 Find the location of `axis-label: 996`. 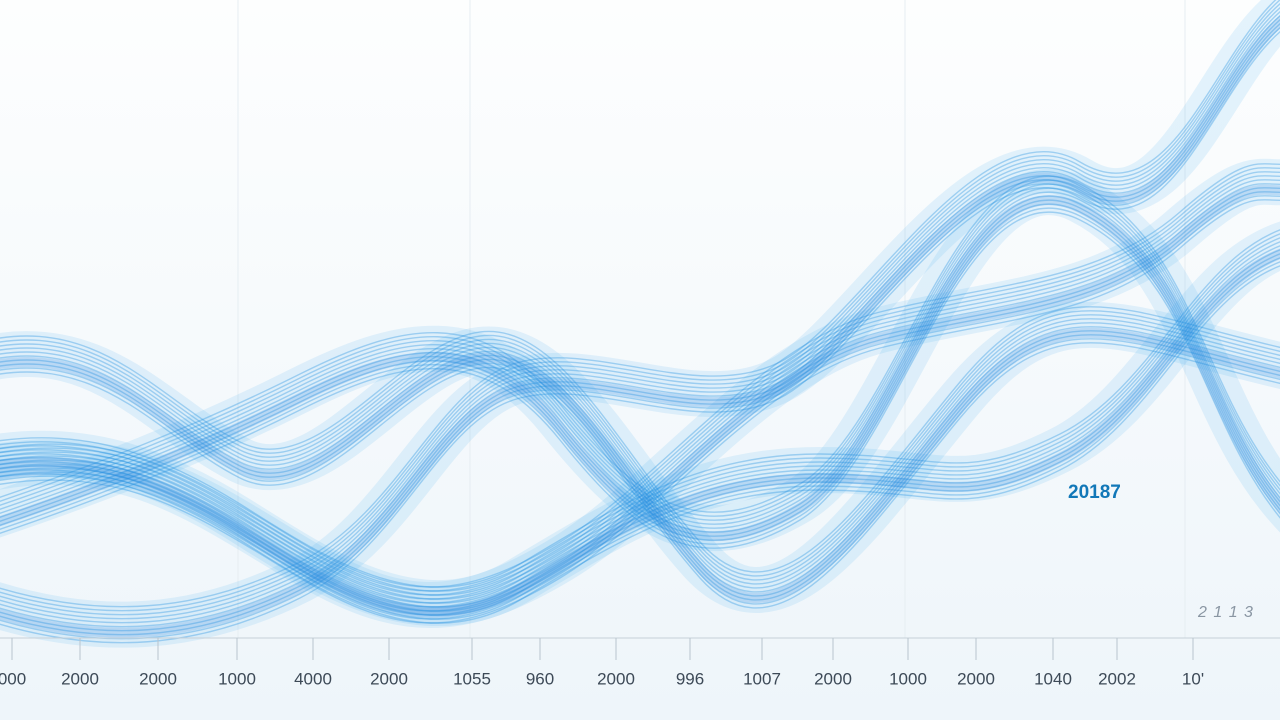

axis-label: 996 is located at coordinates (690, 678).